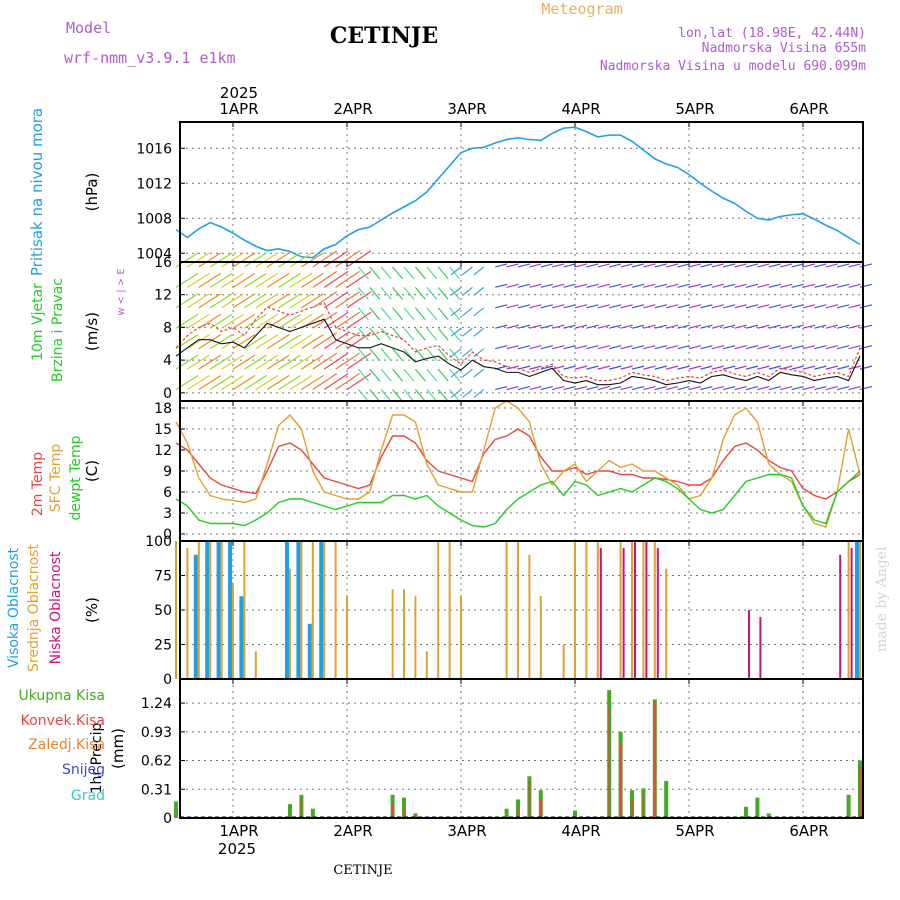 The image size is (900, 900). I want to click on y-axis-label: (hPa), so click(92, 192).